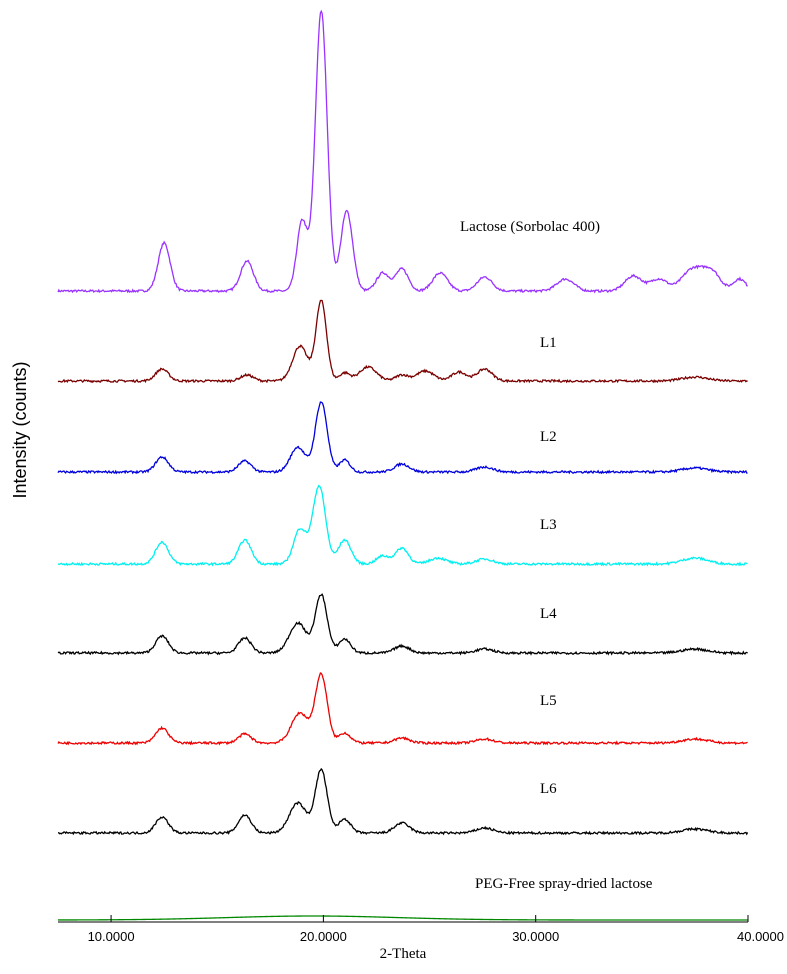 The width and height of the screenshot is (787, 974). I want to click on x-axis, so click(403, 919).